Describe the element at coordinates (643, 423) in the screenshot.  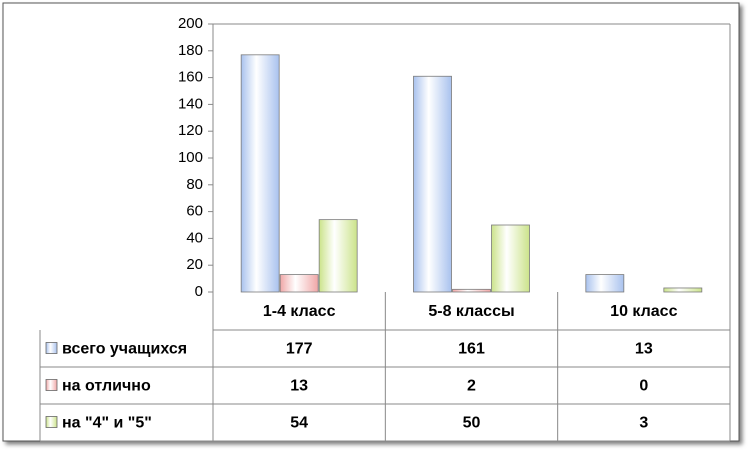
I see `table-value: 3` at that location.